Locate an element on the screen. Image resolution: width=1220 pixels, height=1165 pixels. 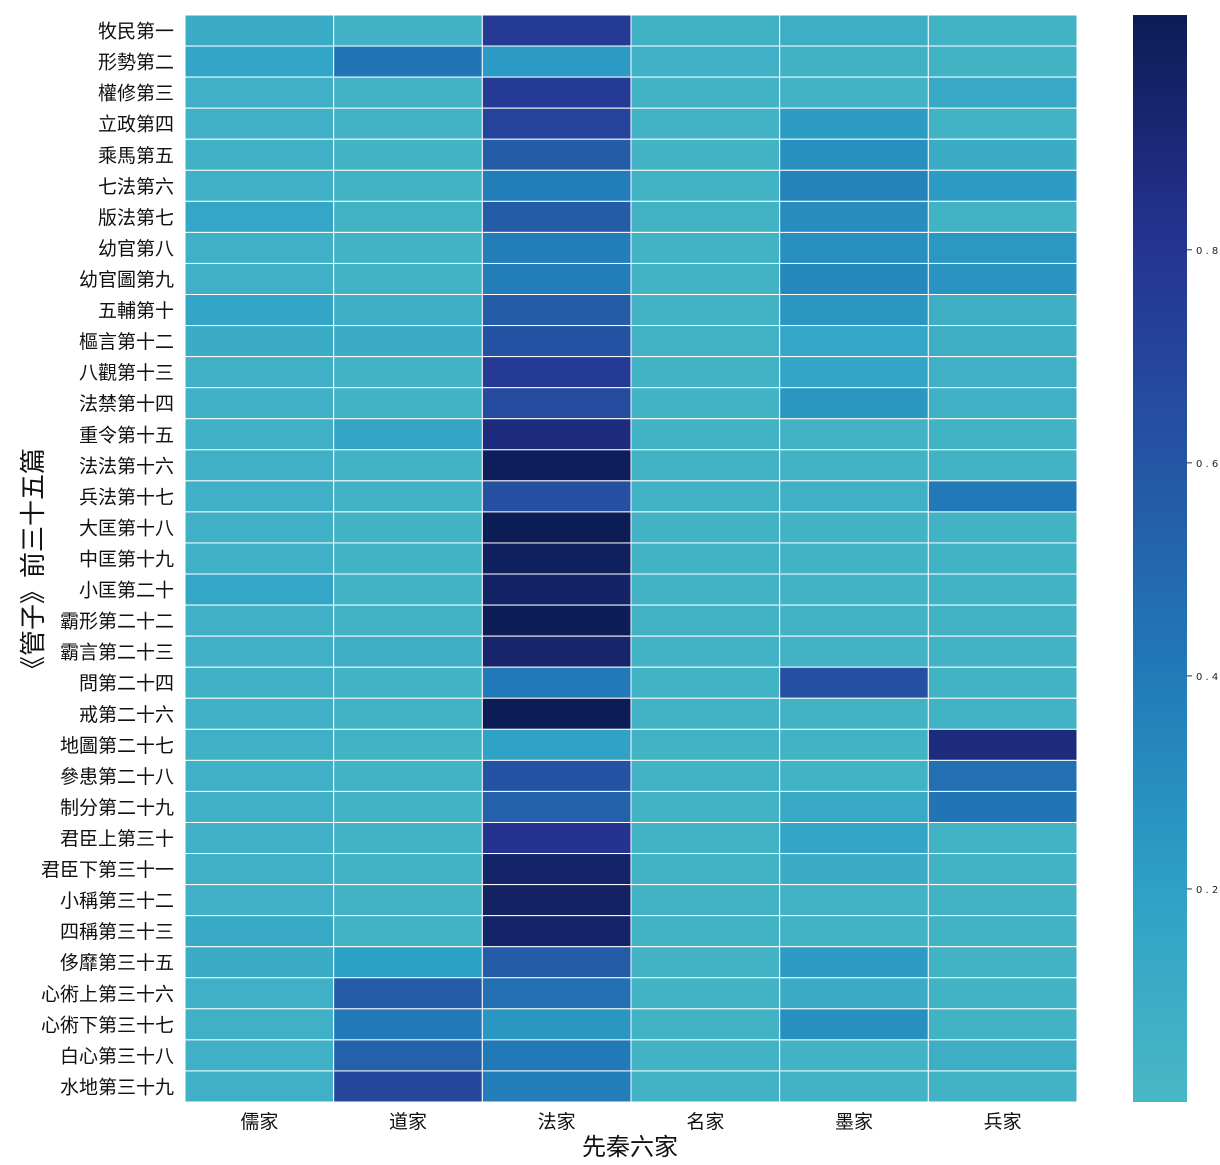
row-label: 君臣上第三十 is located at coordinates (117, 839).